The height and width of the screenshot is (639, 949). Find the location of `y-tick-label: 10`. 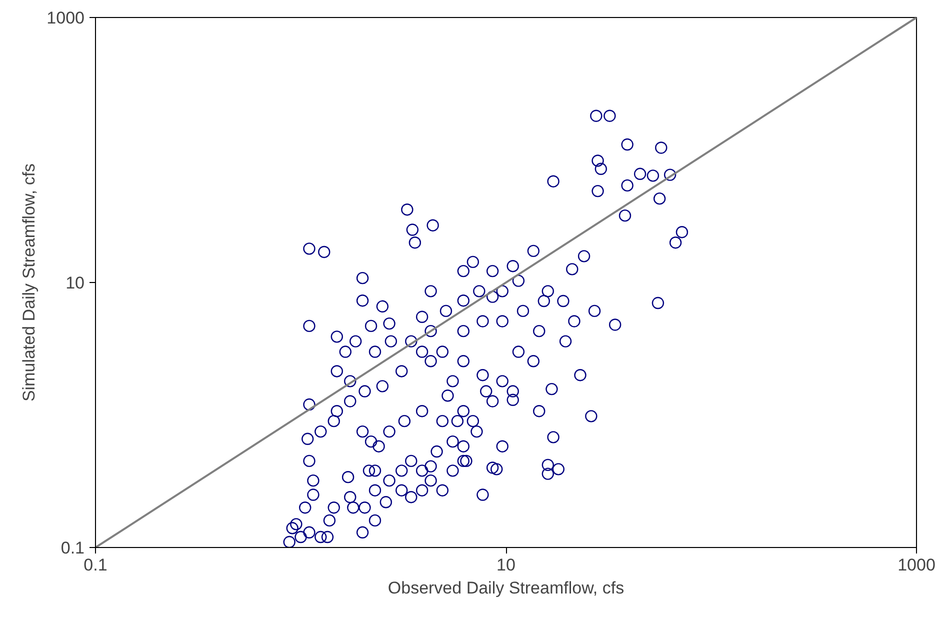

y-tick-label: 10 is located at coordinates (75, 283).